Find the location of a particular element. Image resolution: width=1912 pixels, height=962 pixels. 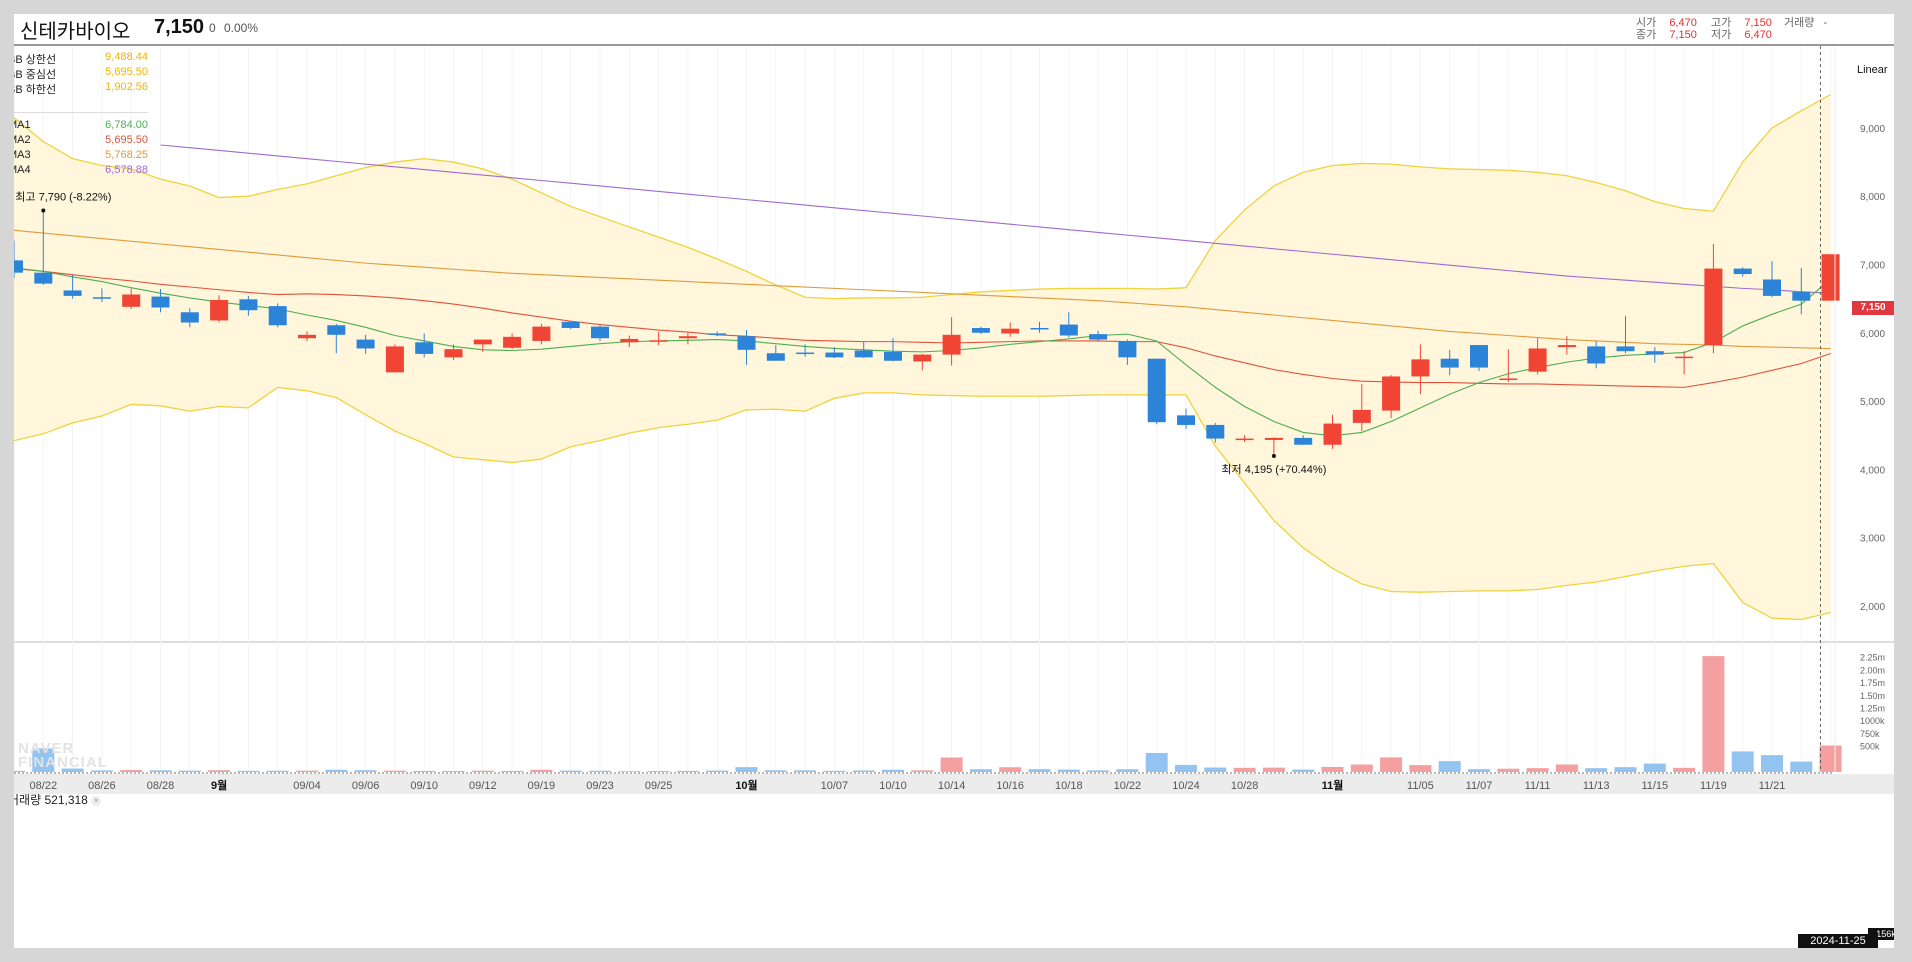

volume-tick-label: 500k is located at coordinates (1870, 747).